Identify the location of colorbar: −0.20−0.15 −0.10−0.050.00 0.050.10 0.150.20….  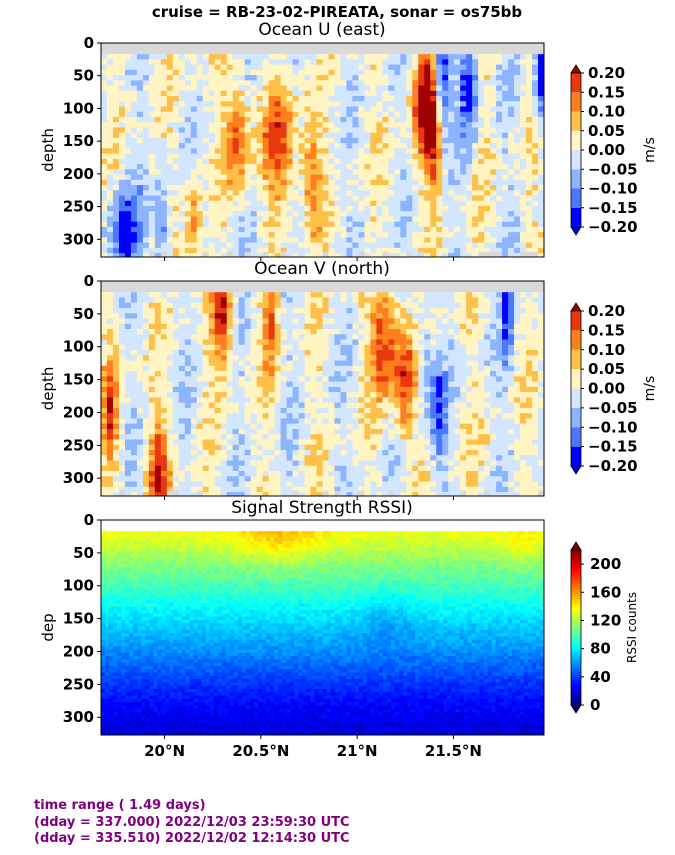
(614, 388).